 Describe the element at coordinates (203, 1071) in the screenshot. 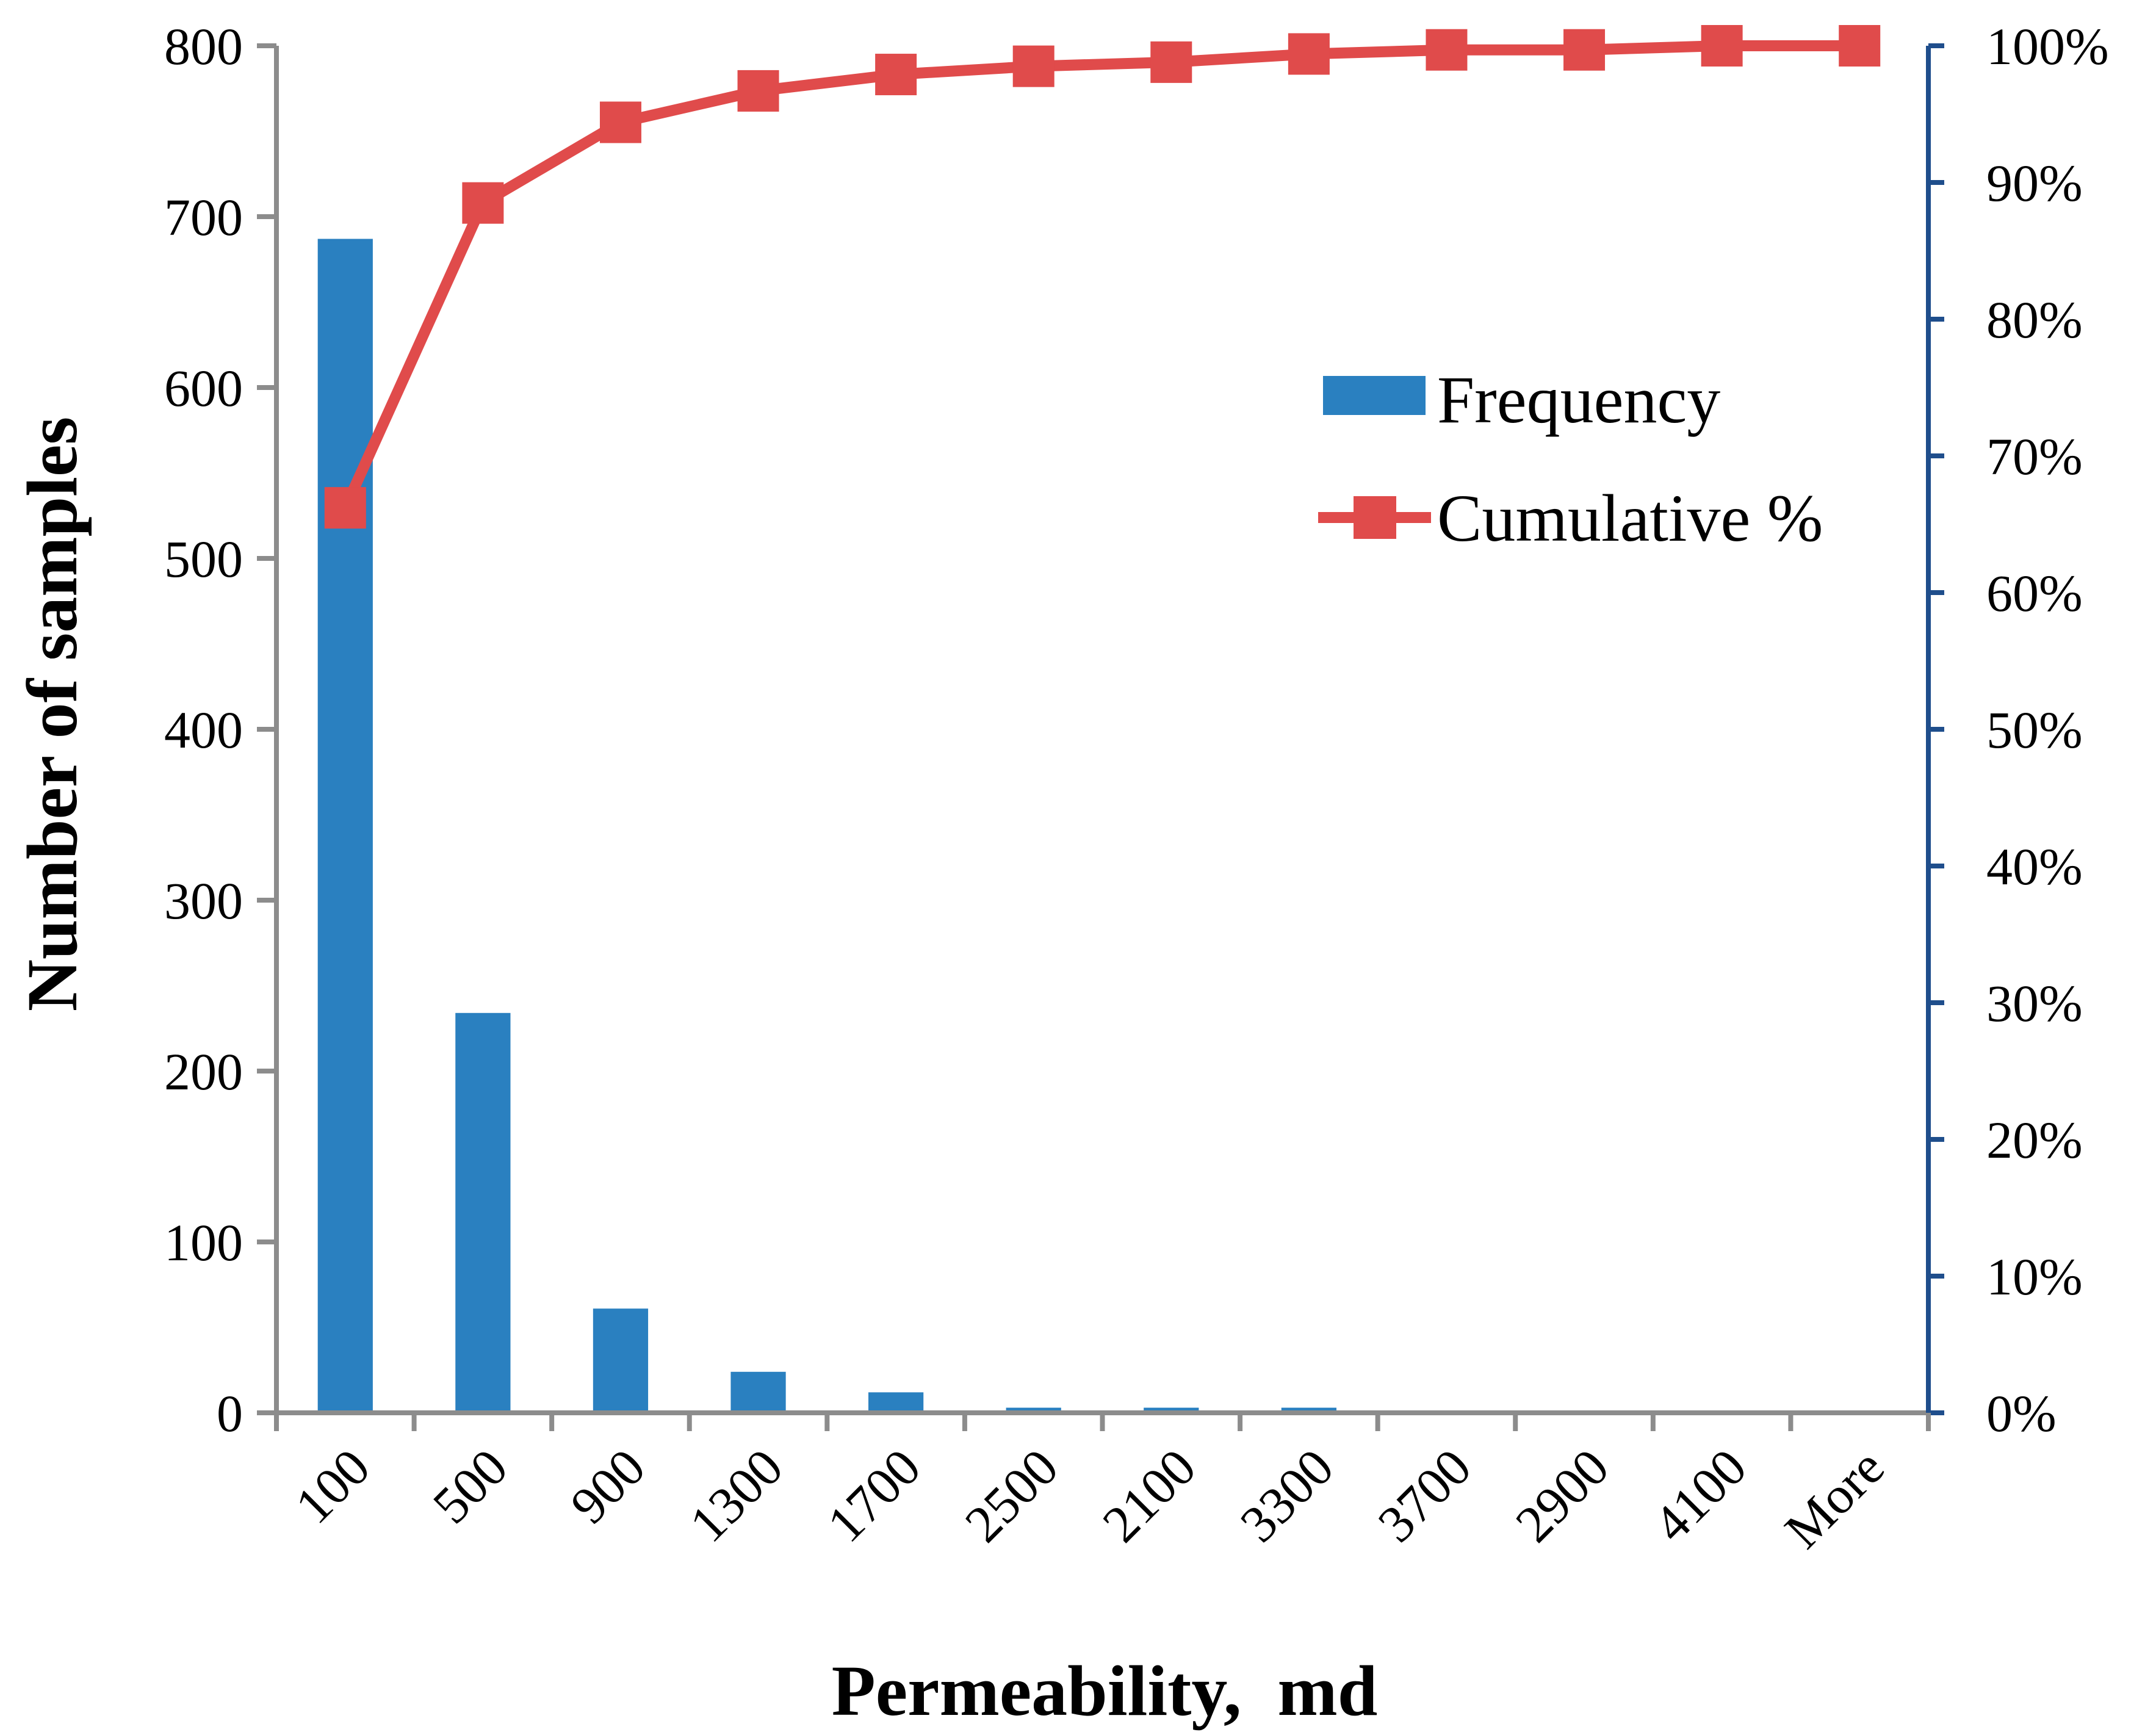

I see `y-tick-label: 200` at that location.